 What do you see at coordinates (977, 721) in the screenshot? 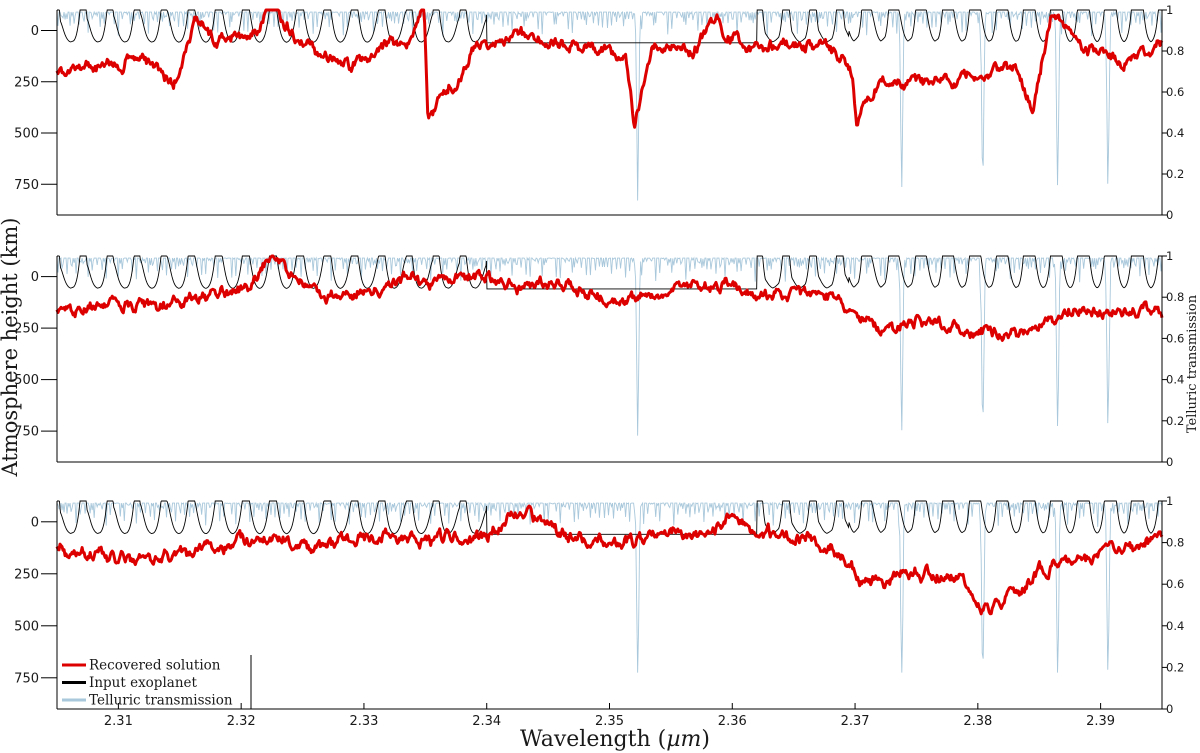
I see `x-tick-label: 2.38` at bounding box center [977, 721].